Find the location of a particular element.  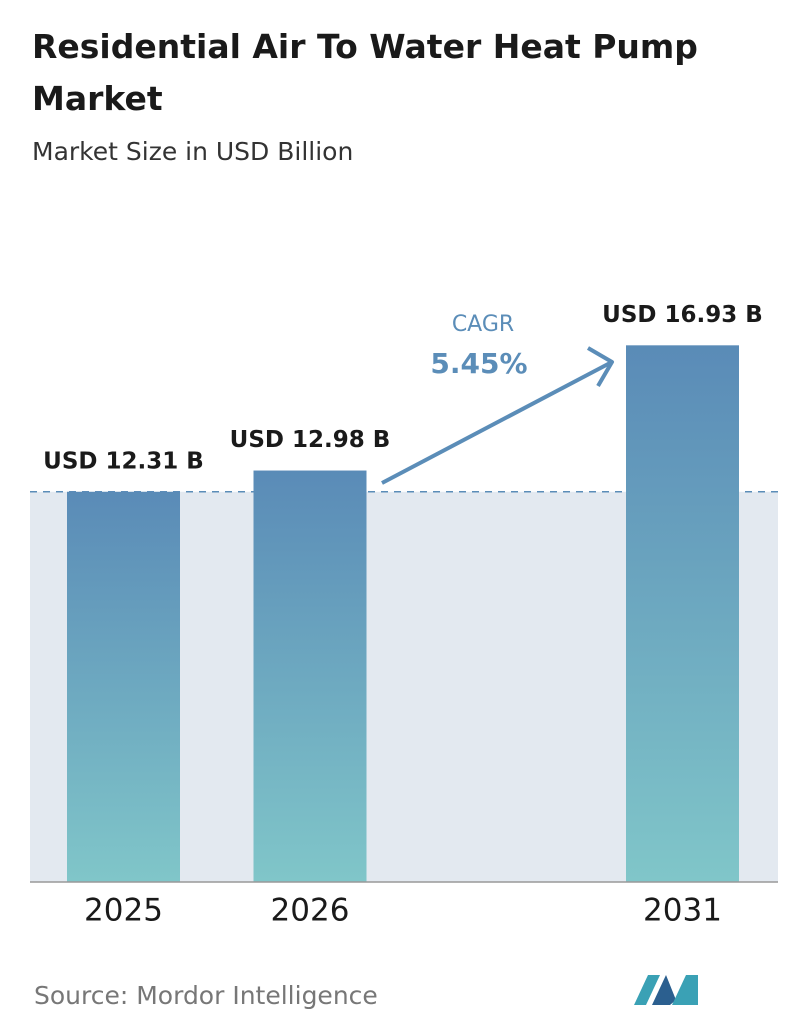

chart-title: Residential Air To Water Heat Pump Market is located at coordinates (365, 72).